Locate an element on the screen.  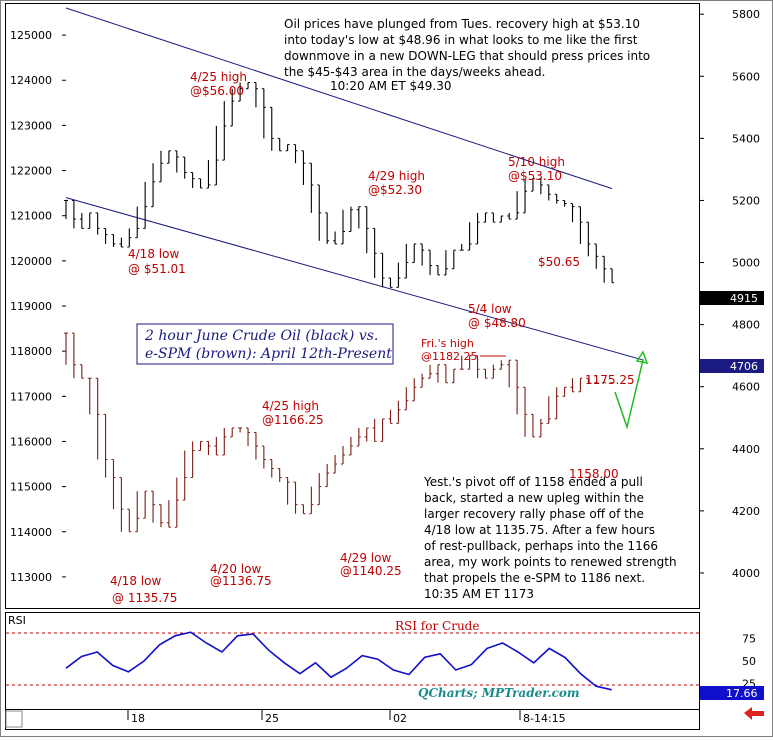
date-axis-strip is located at coordinates (352, 719).